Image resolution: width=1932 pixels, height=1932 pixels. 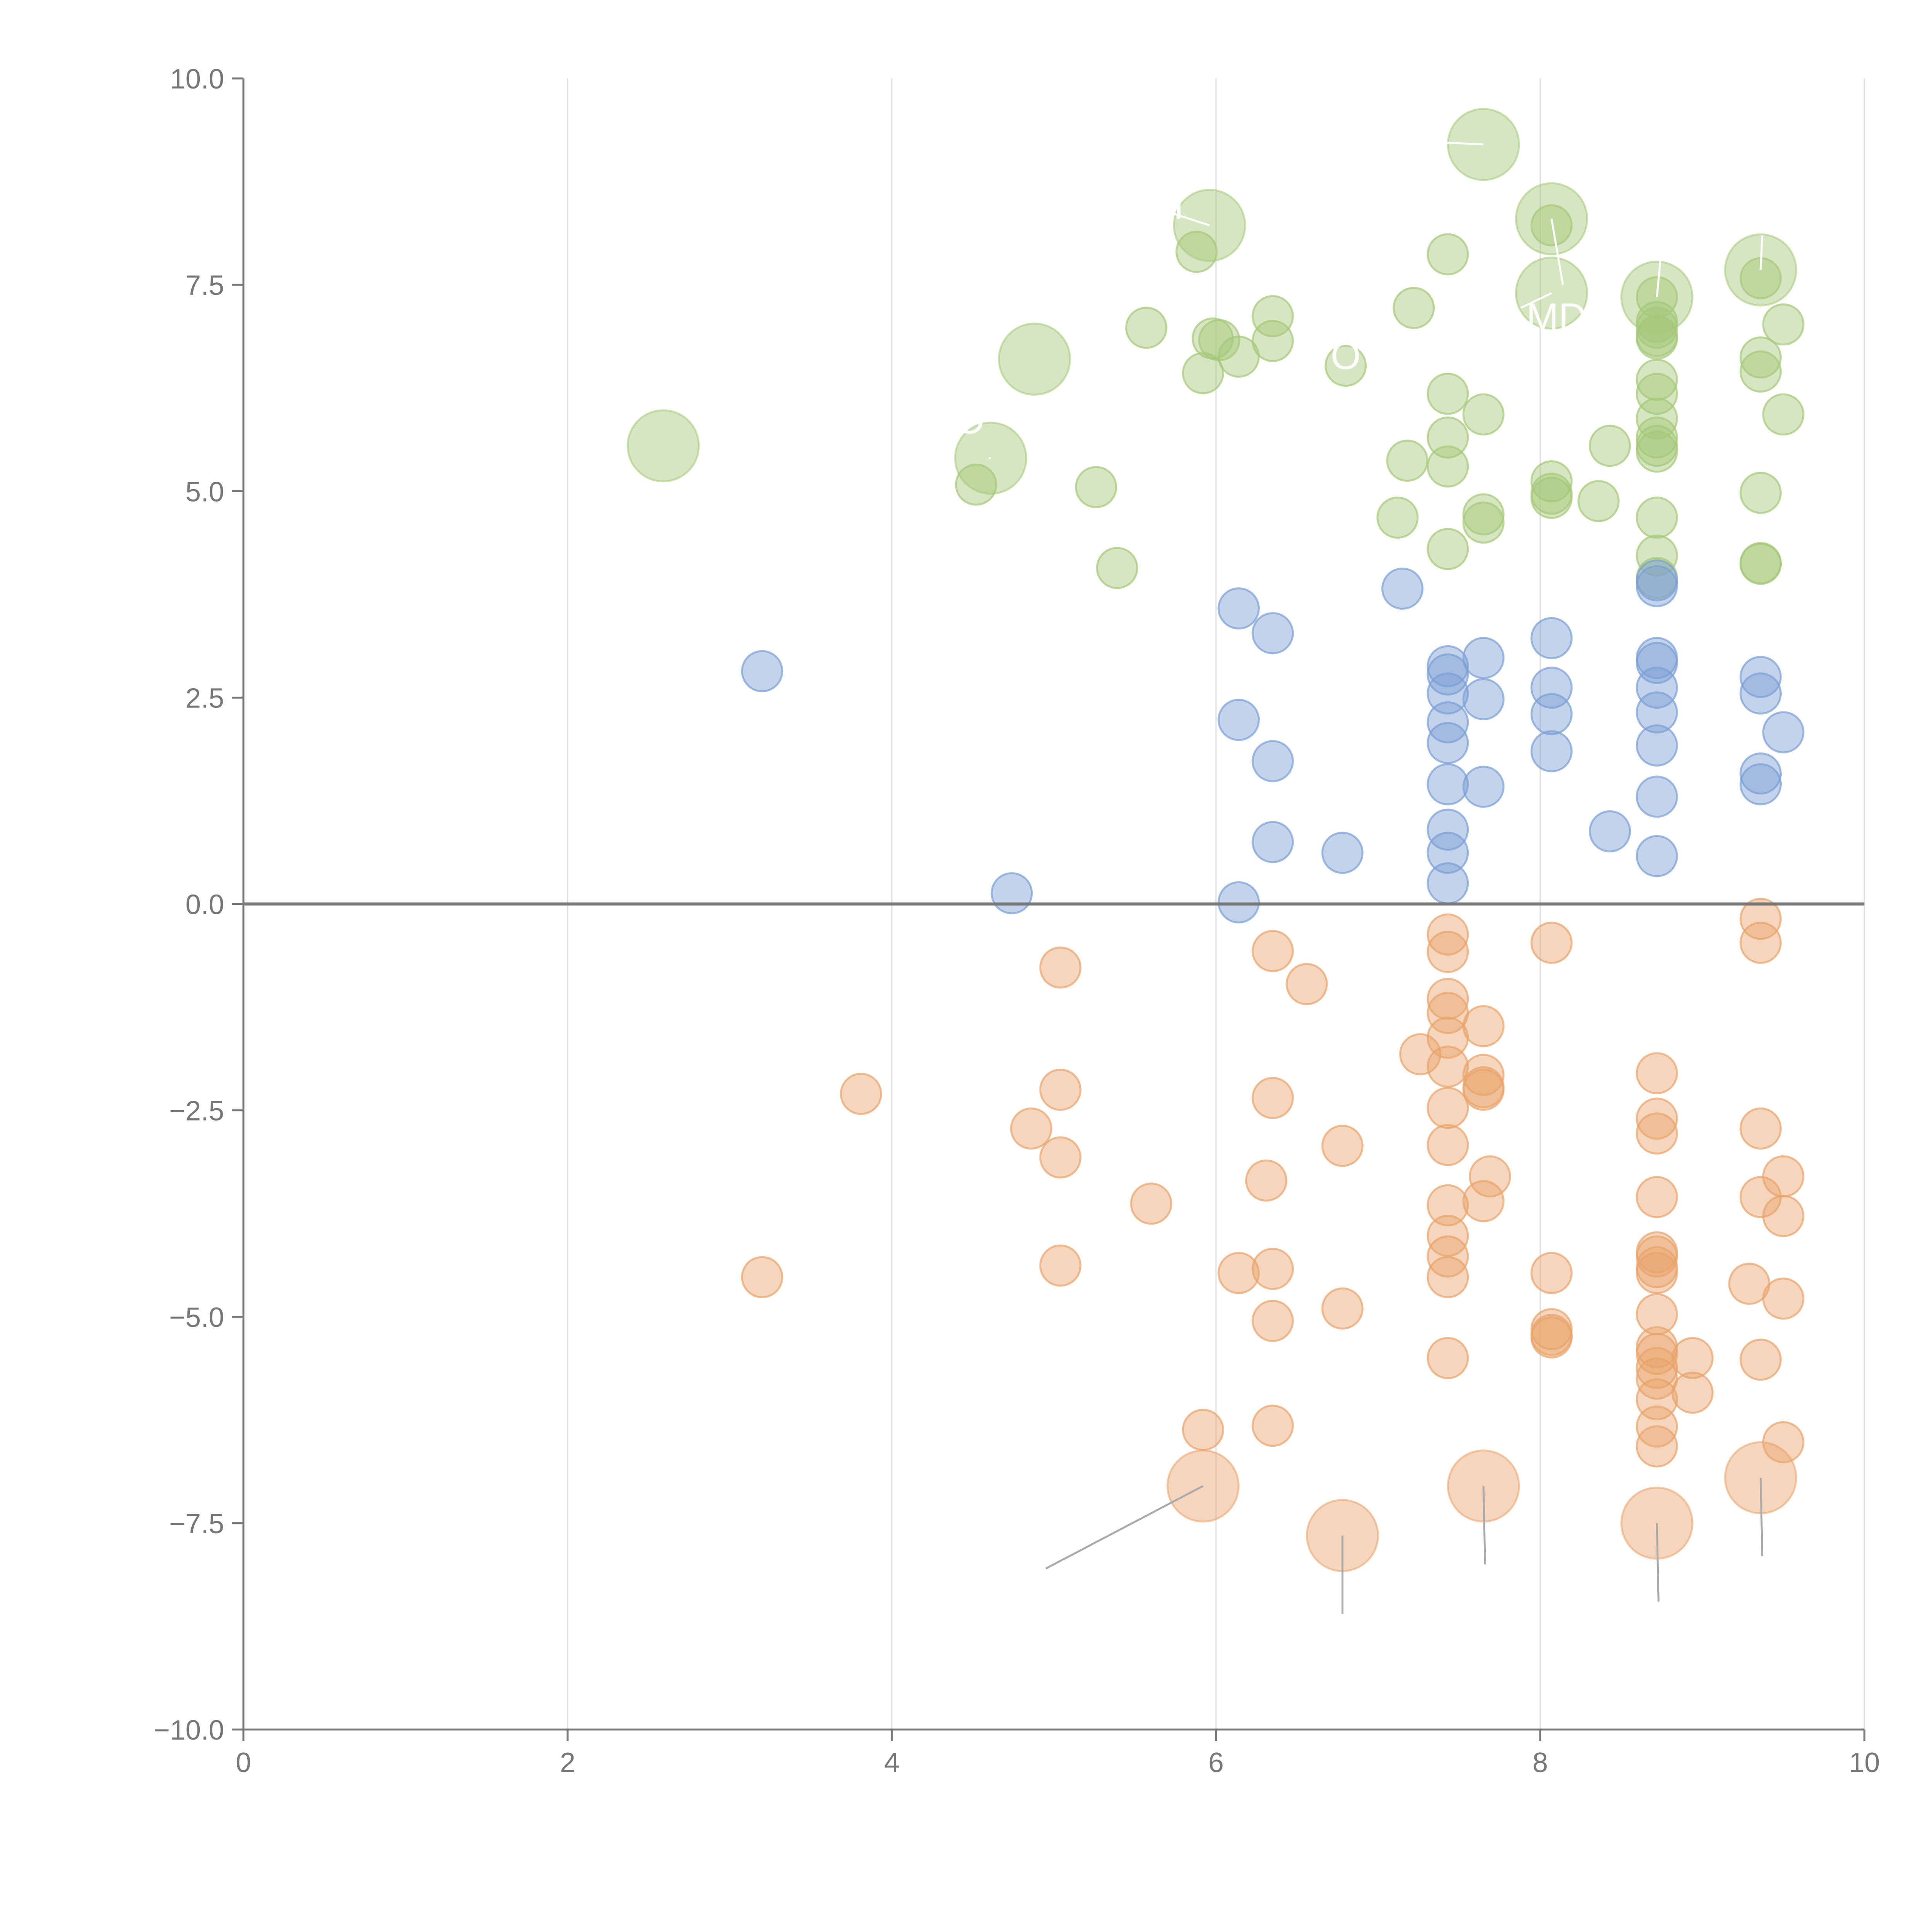 What do you see at coordinates (1178, 205) in the screenshot?
I see `annotation-label: T` at bounding box center [1178, 205].